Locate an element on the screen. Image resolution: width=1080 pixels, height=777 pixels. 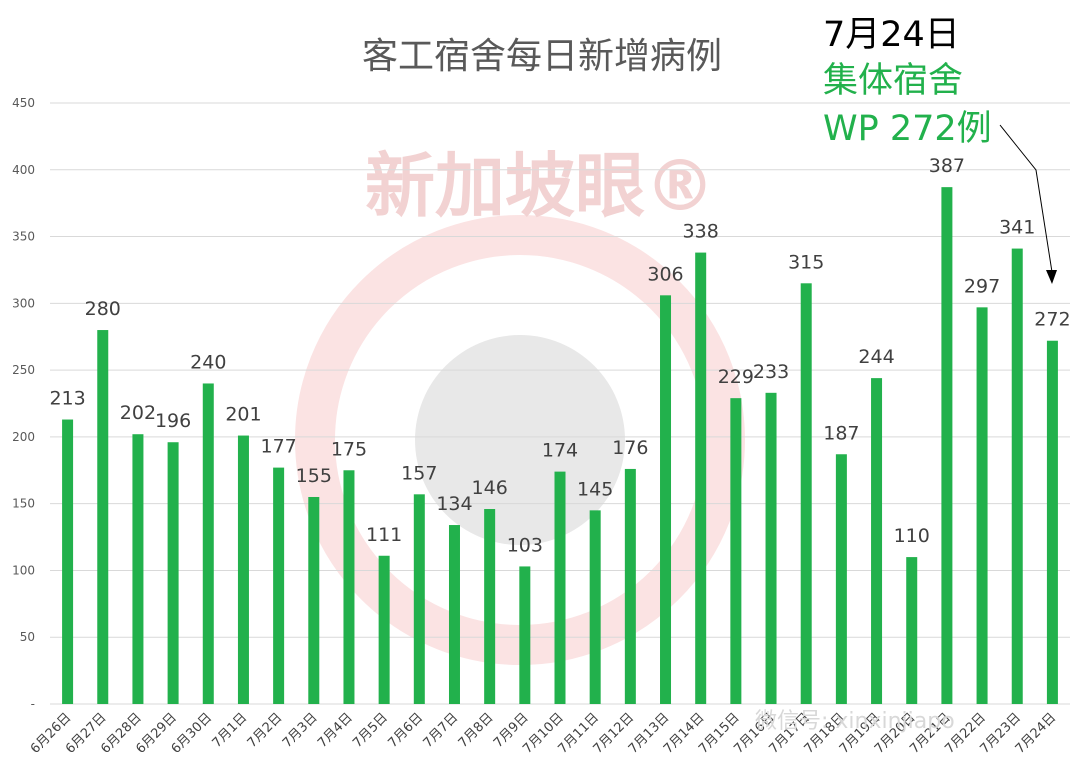
data-label: 145 is located at coordinates (595, 489).